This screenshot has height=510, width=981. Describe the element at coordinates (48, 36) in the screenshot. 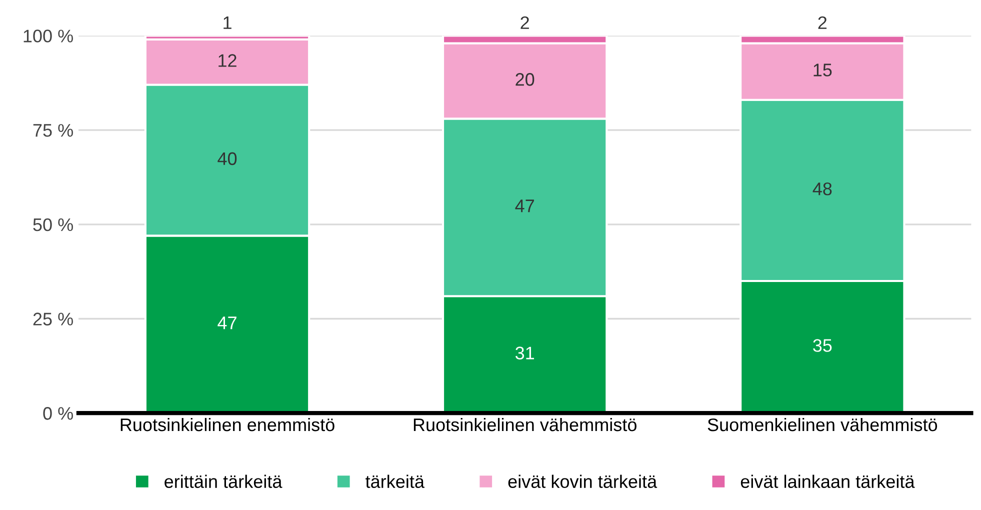

I see `y-tick-label: 100 %` at that location.